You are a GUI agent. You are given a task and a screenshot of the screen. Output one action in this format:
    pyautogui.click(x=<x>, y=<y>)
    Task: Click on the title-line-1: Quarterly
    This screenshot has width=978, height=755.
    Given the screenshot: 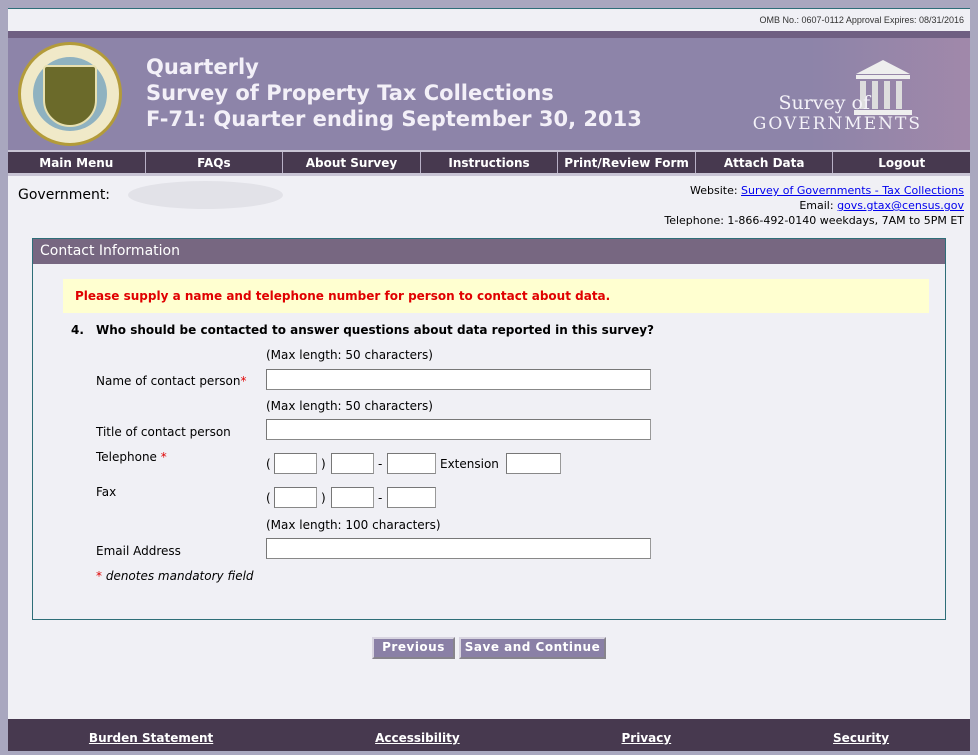 What is the action you would take?
    pyautogui.click(x=202, y=67)
    